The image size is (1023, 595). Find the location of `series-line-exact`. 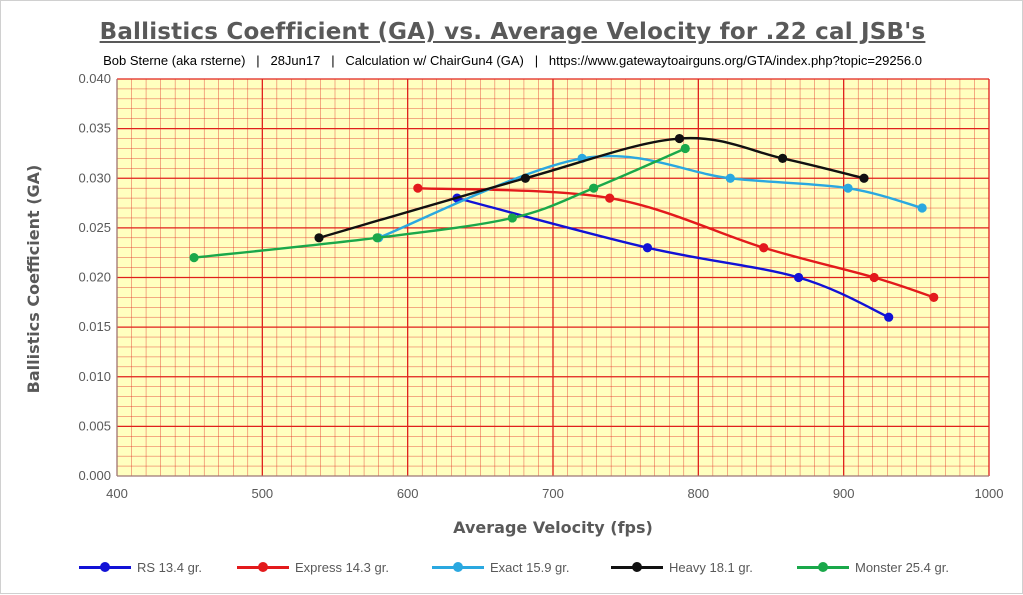

series-line-exact is located at coordinates (650, 196).